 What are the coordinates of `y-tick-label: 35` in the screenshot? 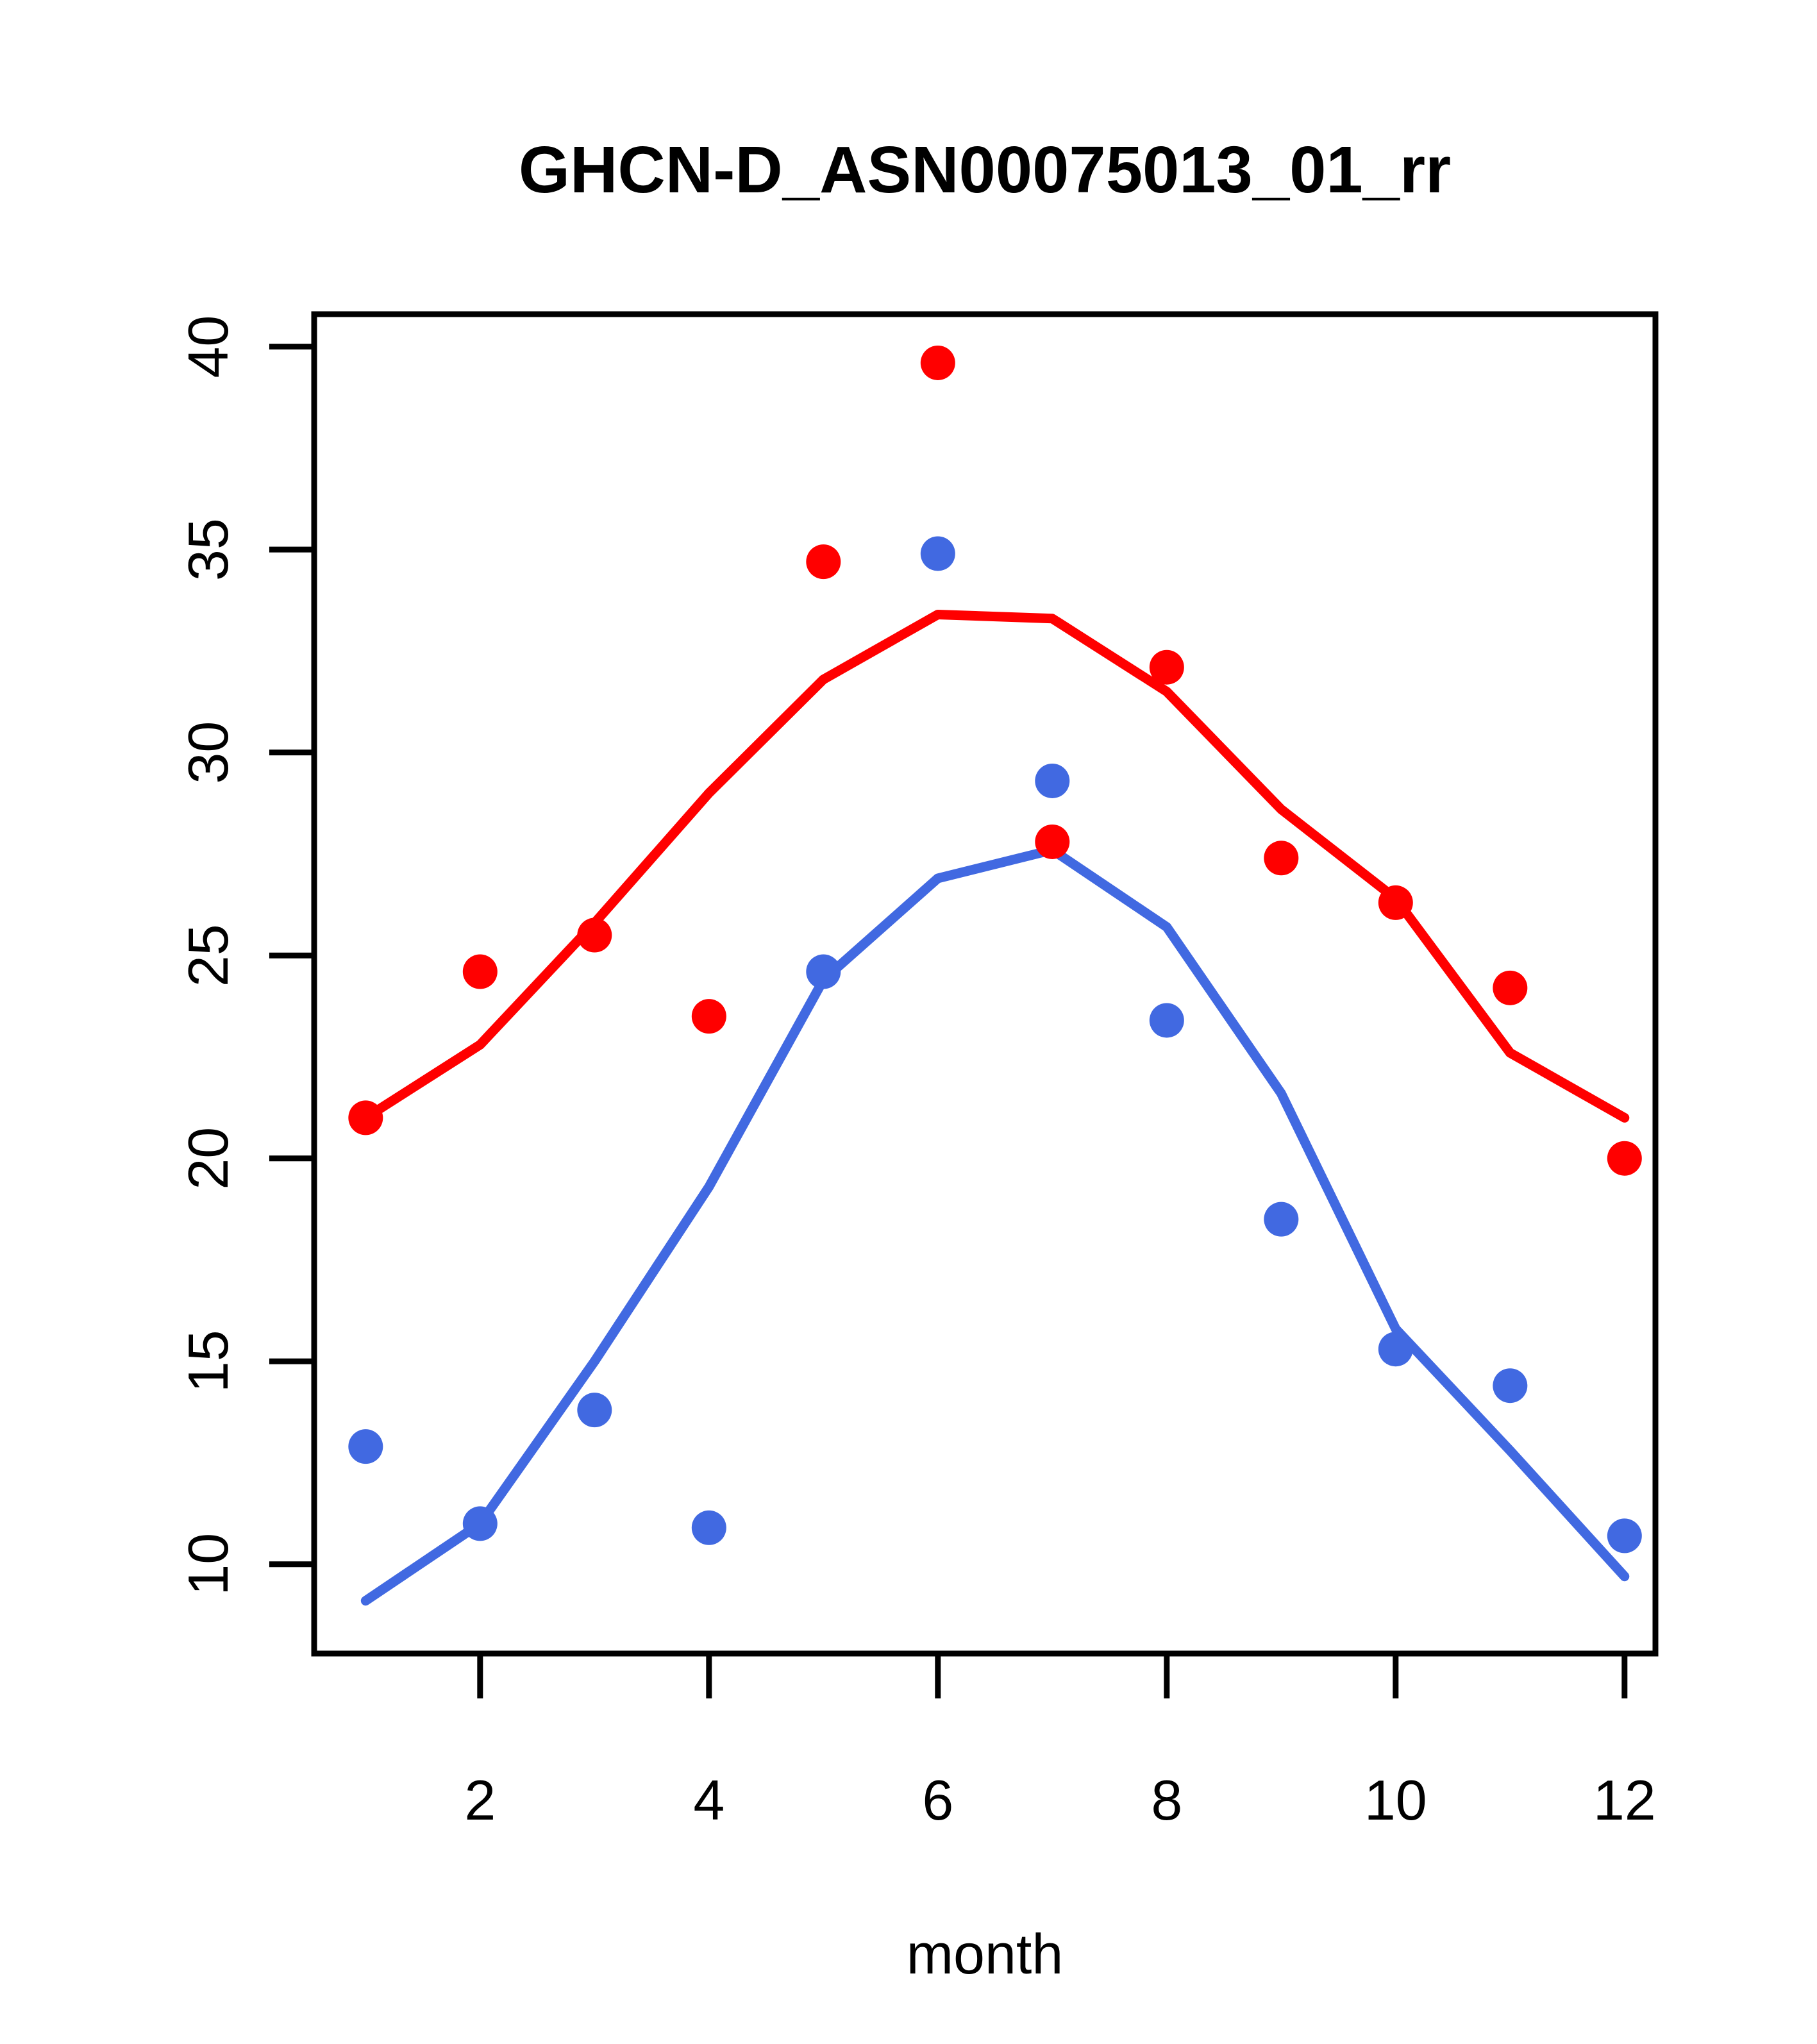 It's located at (208, 550).